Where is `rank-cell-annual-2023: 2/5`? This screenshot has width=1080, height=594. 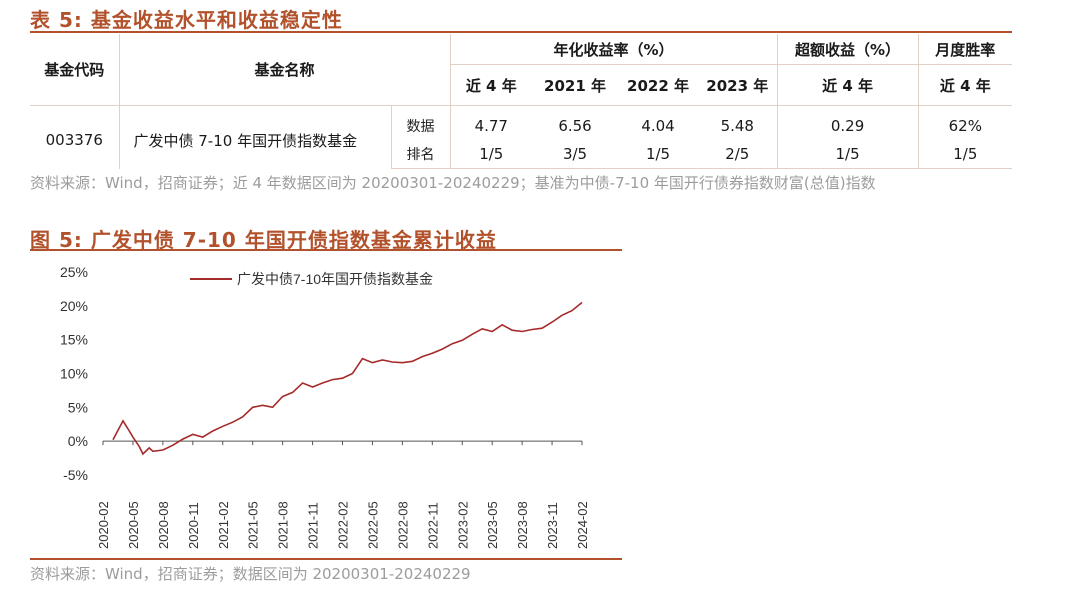 rank-cell-annual-2023: 2/5 is located at coordinates (738, 154).